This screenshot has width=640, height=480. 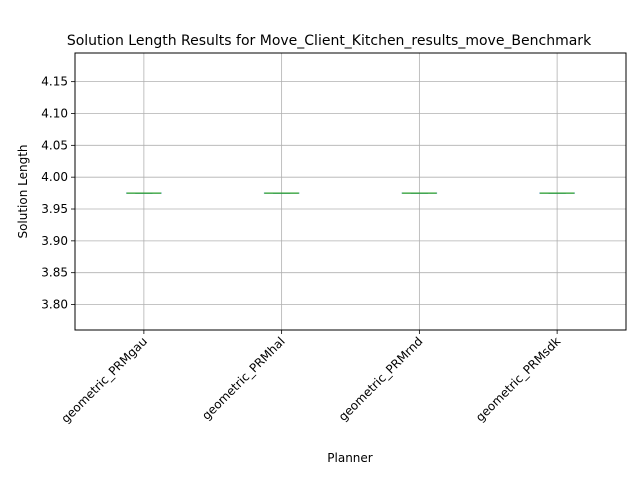 What do you see at coordinates (104, 380) in the screenshot?
I see `x-tick-label: geometric_PRMgau` at bounding box center [104, 380].